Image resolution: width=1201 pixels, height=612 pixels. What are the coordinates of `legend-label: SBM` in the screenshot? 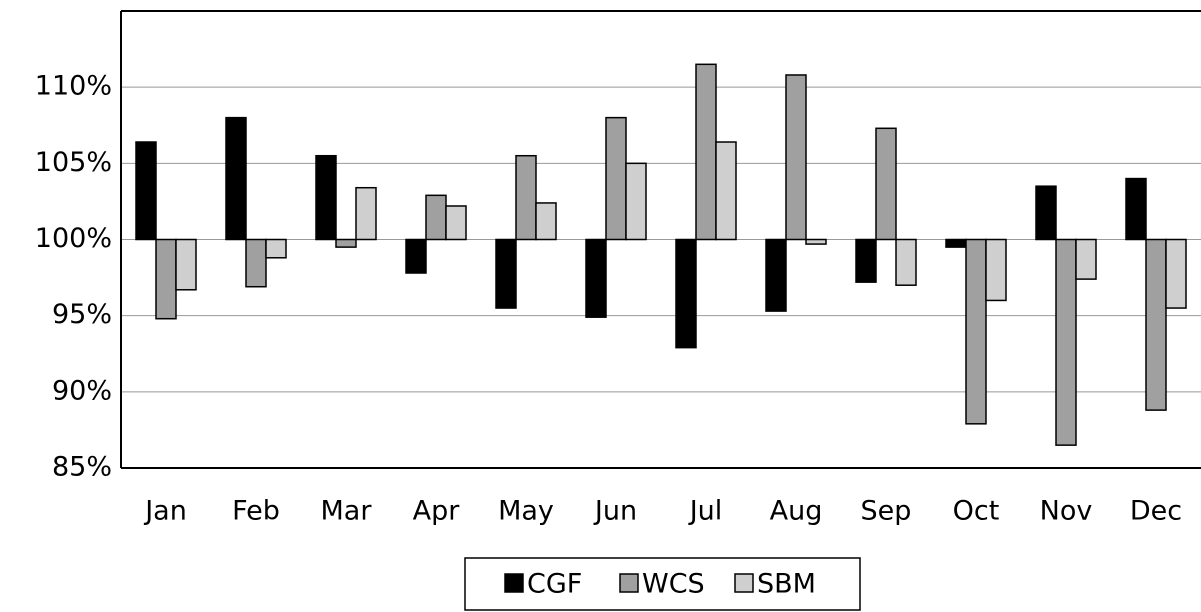 It's located at (786, 584).